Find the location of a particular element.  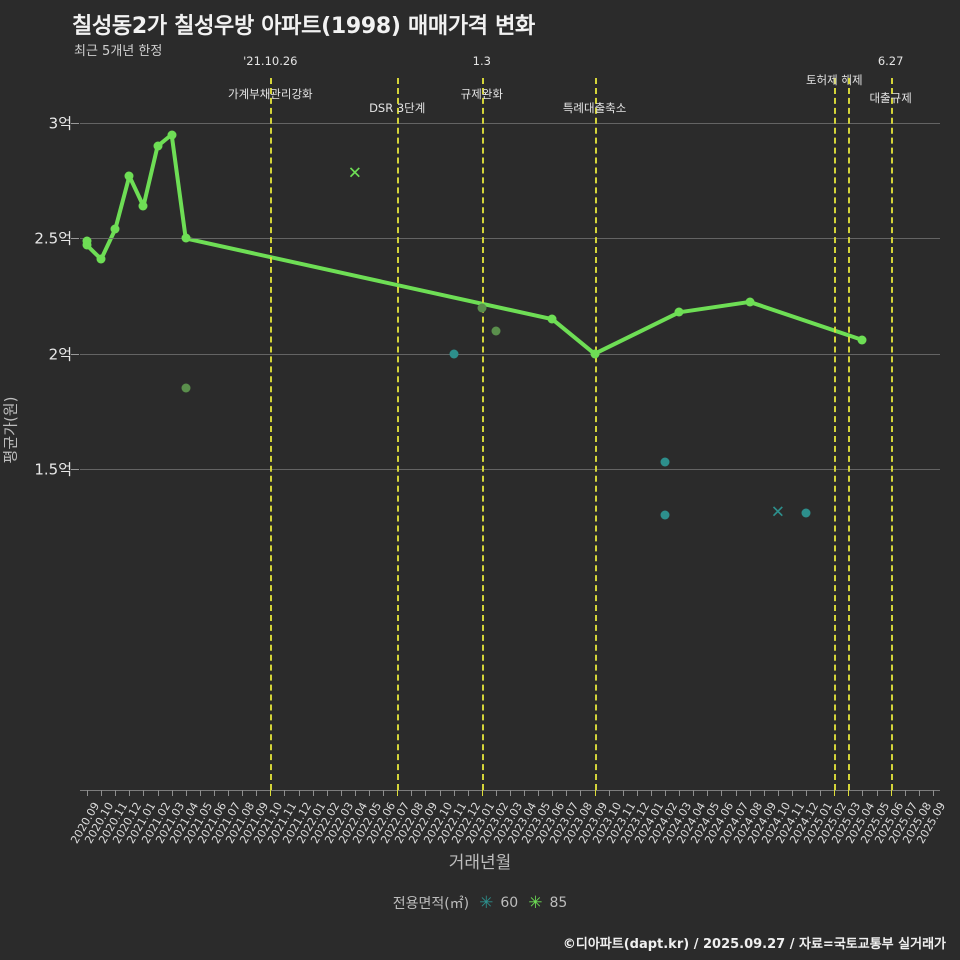

legend: 전용면적(㎡) ✳ 60 ✳ 85 is located at coordinates (480, 903).